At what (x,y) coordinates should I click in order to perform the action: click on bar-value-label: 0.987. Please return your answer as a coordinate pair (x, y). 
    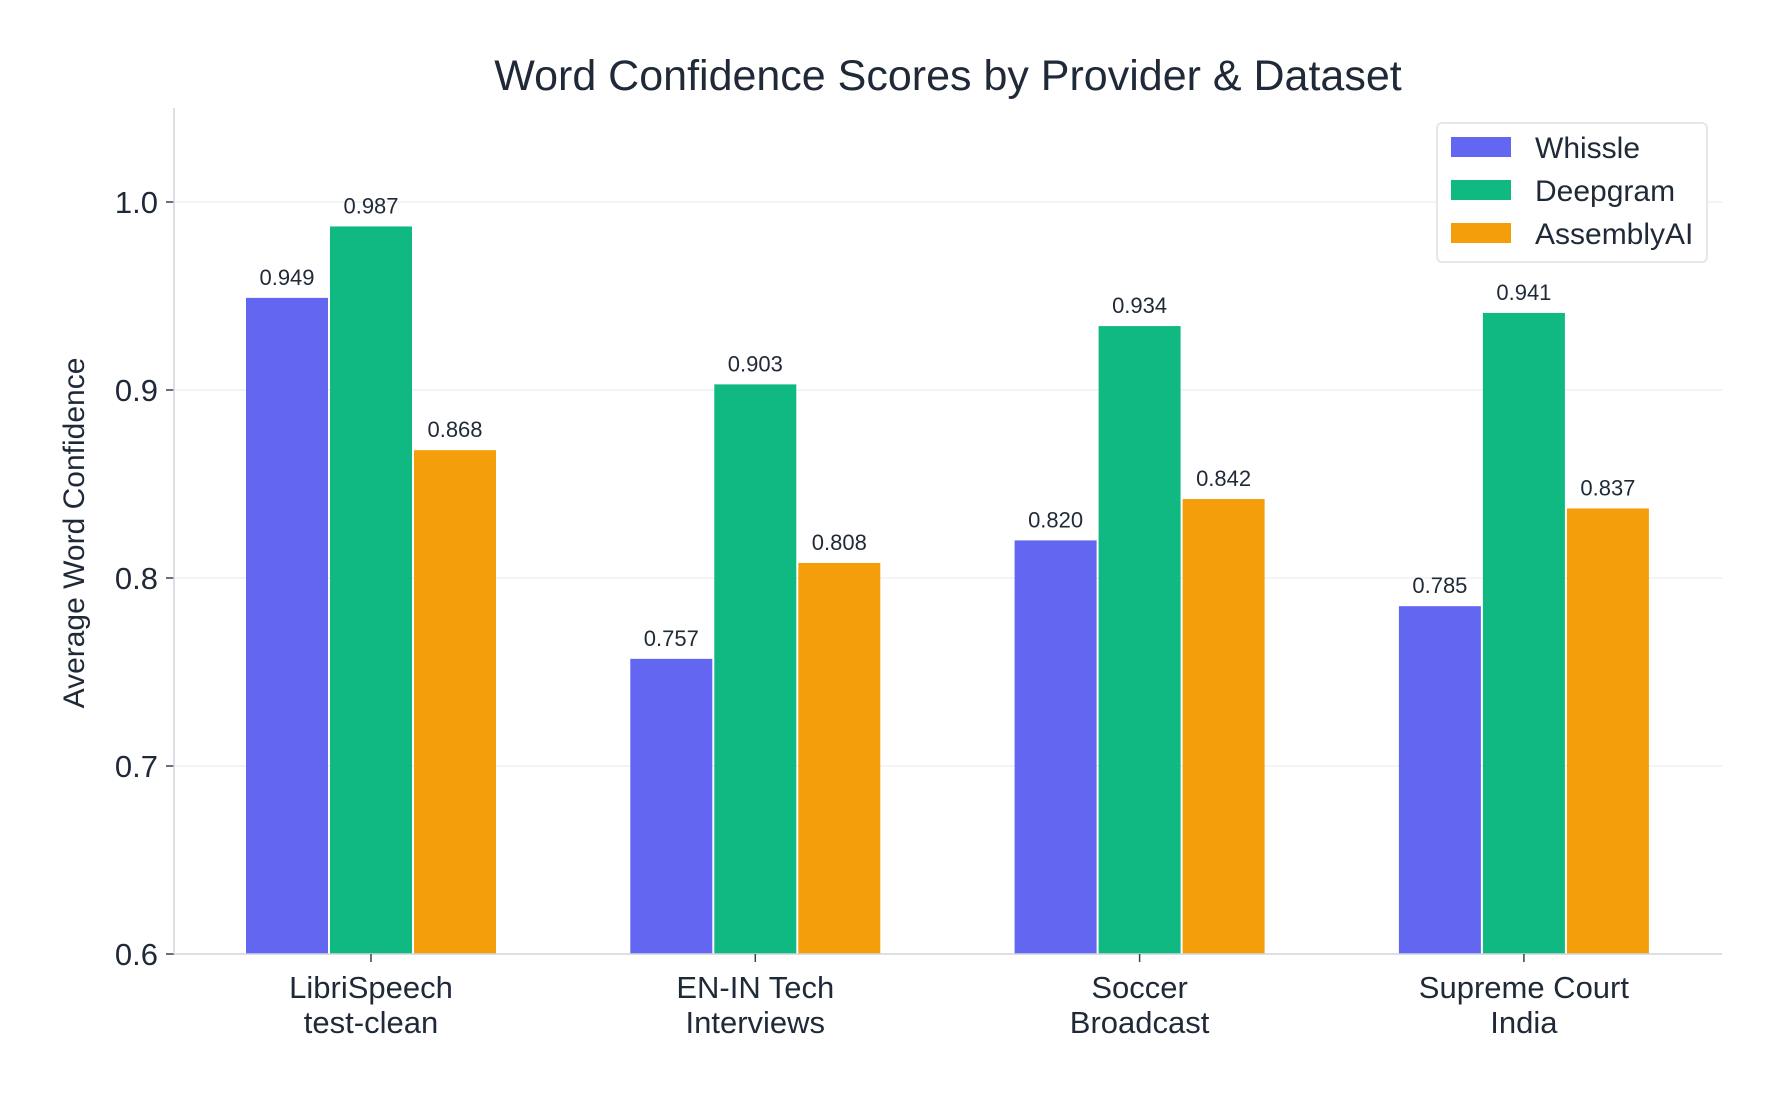
    Looking at the image, I should click on (370, 205).